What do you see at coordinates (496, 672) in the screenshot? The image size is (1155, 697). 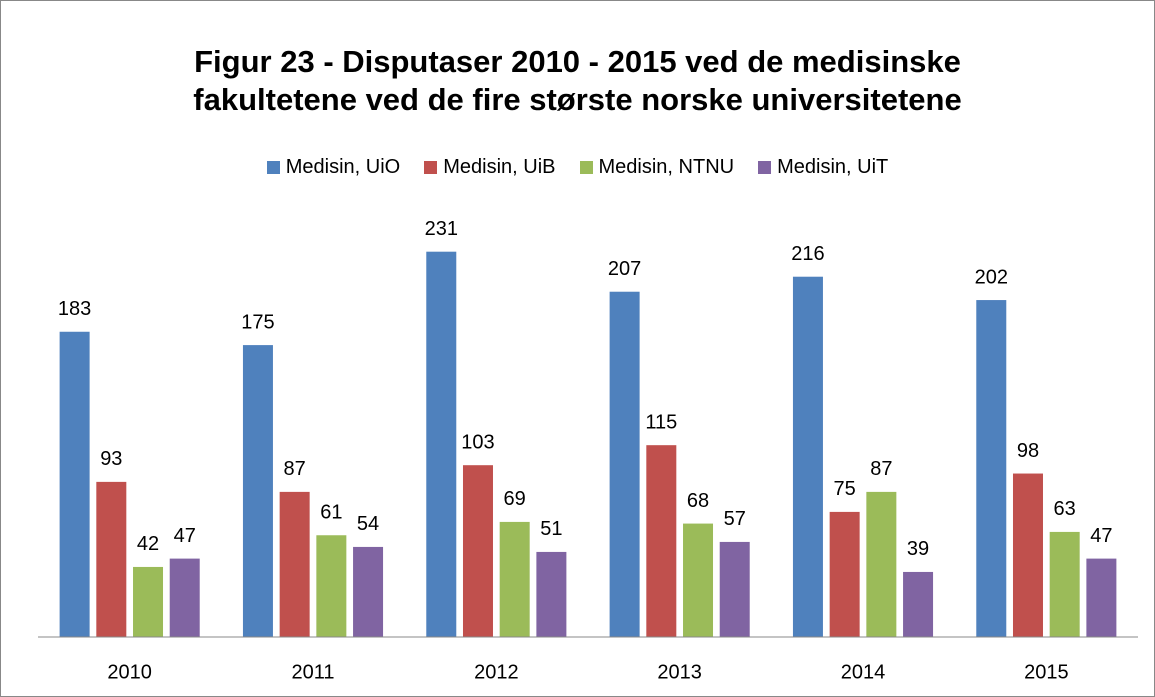 I see `x-tick-label: 2012` at bounding box center [496, 672].